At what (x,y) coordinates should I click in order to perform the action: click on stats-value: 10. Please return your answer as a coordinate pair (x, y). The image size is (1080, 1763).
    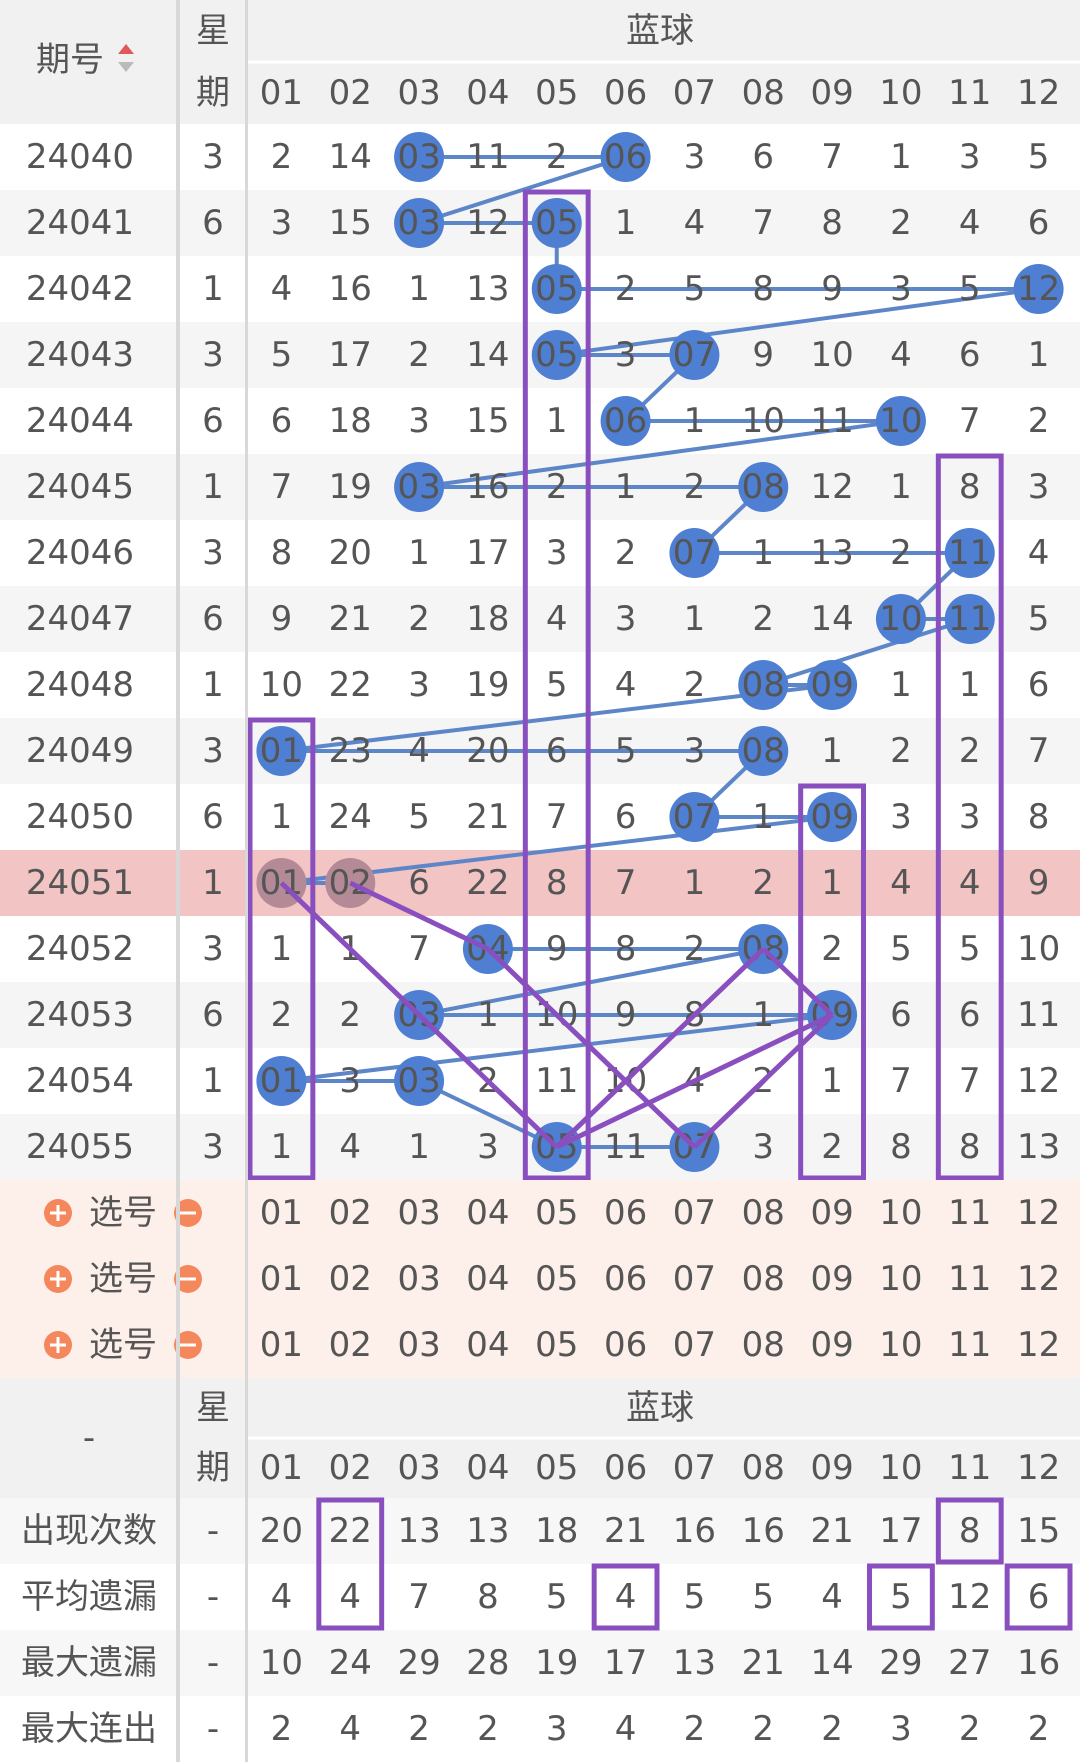
    Looking at the image, I should click on (281, 1663).